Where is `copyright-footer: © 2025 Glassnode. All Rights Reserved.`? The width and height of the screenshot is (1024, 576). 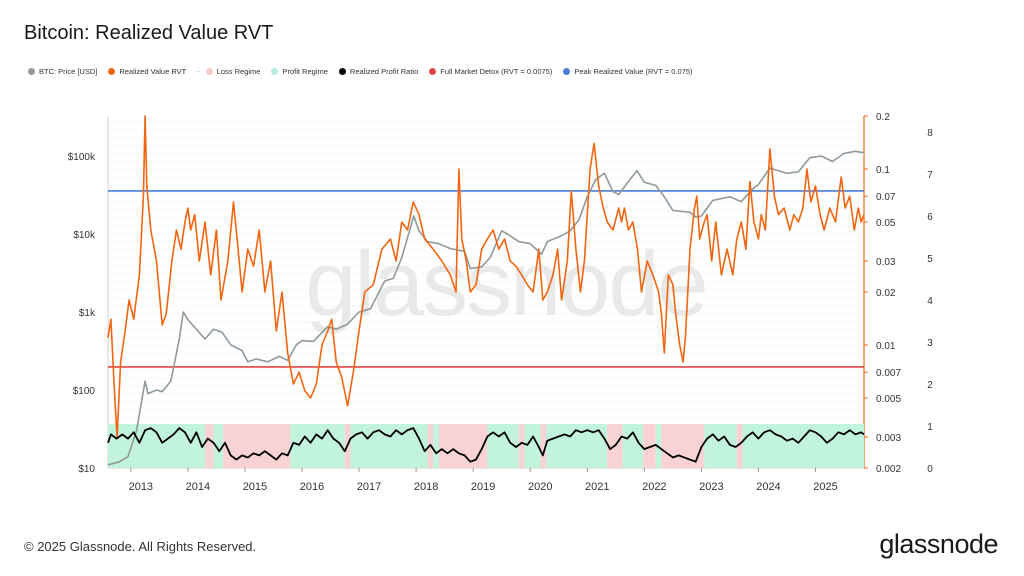 copyright-footer: © 2025 Glassnode. All Rights Reserved. is located at coordinates (140, 546).